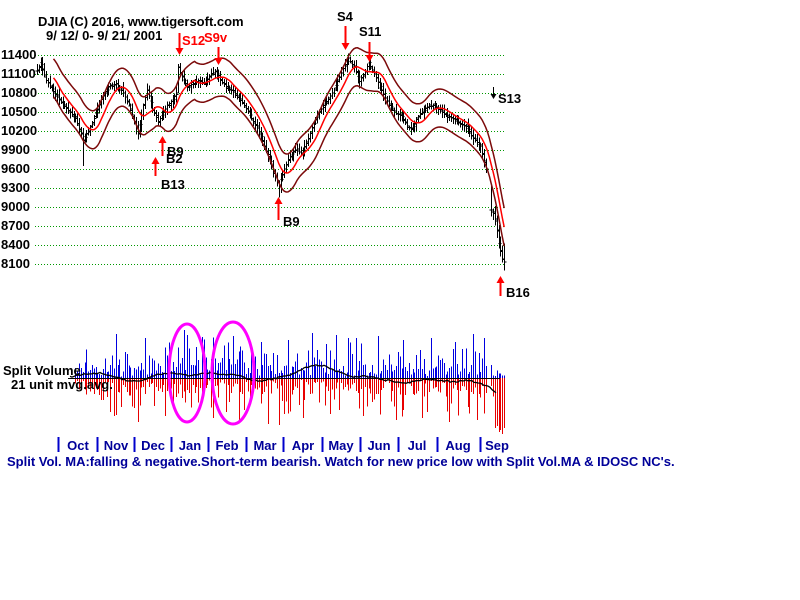  Describe the element at coordinates (15, 225) in the screenshot. I see `price-tick-8700: 8700` at that location.